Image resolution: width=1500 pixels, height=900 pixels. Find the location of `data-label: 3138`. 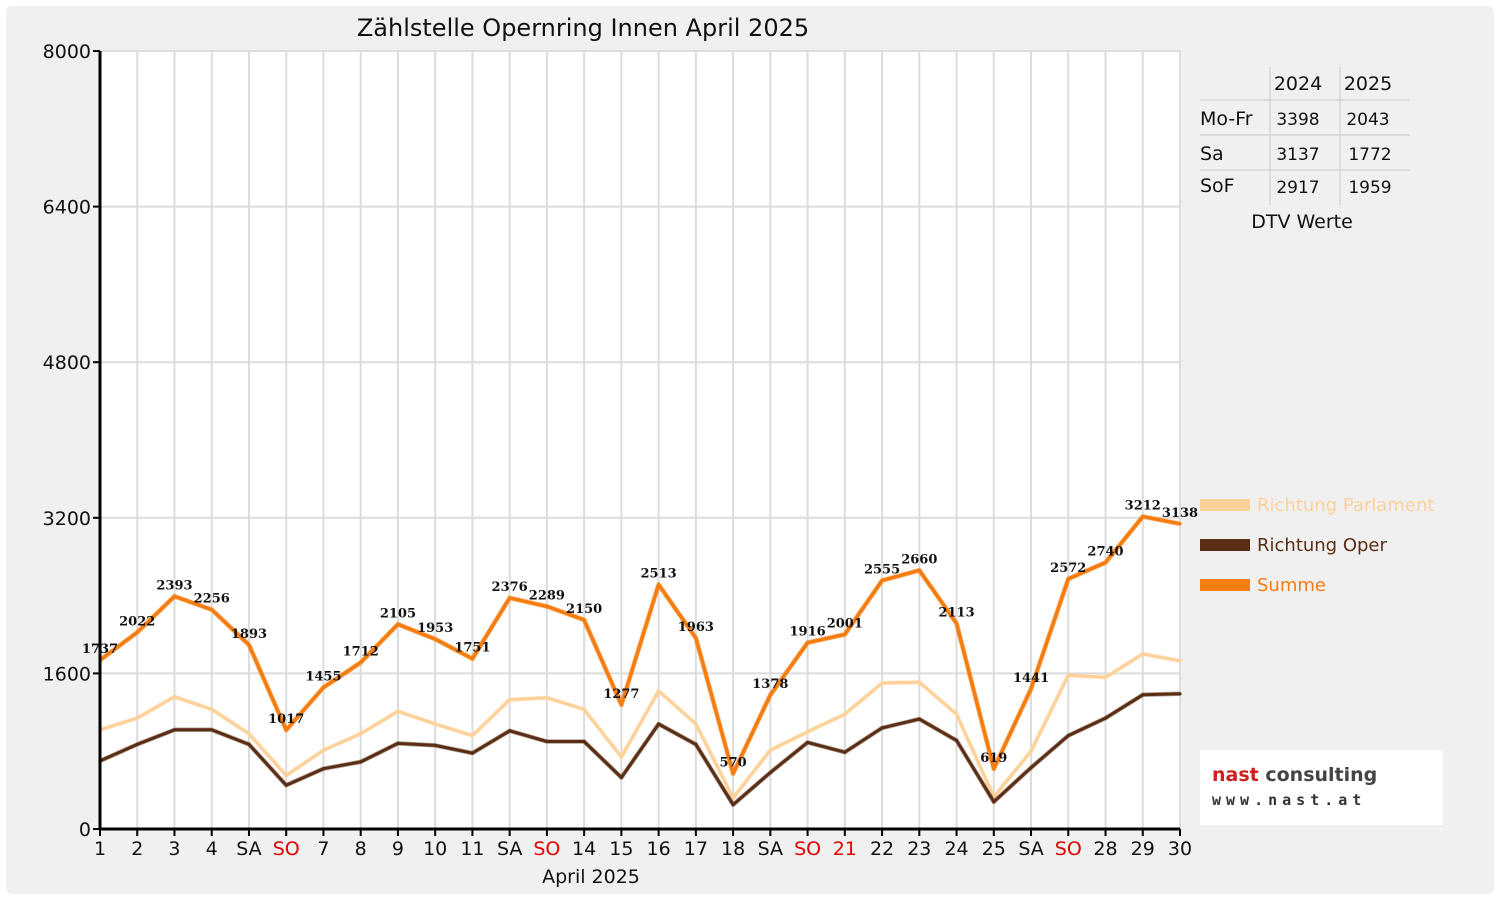

data-label: 3138 is located at coordinates (1180, 513).